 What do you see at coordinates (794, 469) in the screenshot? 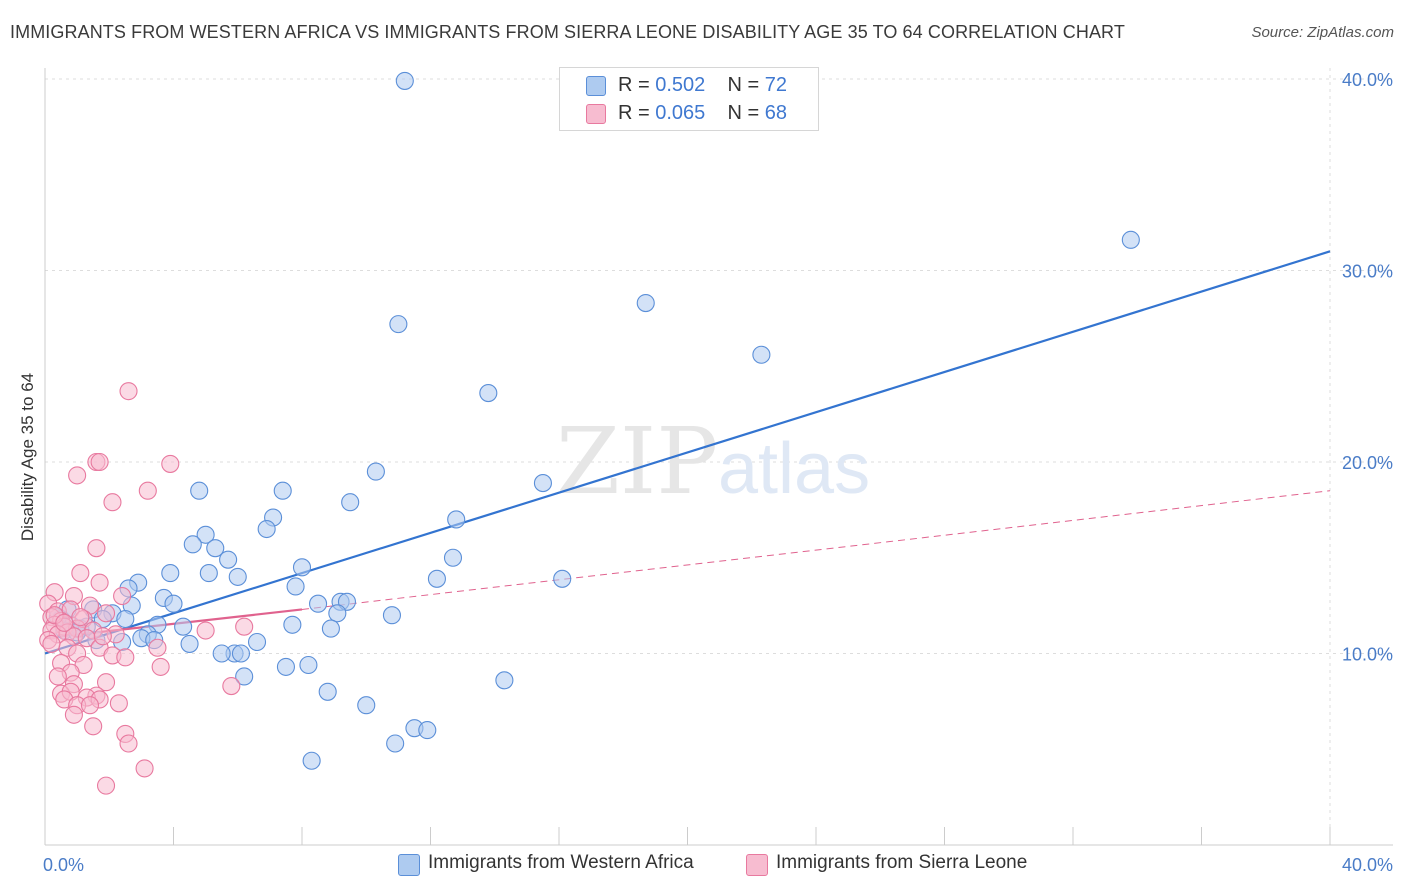
I see `watermark-atlas: atlas` at bounding box center [794, 469].